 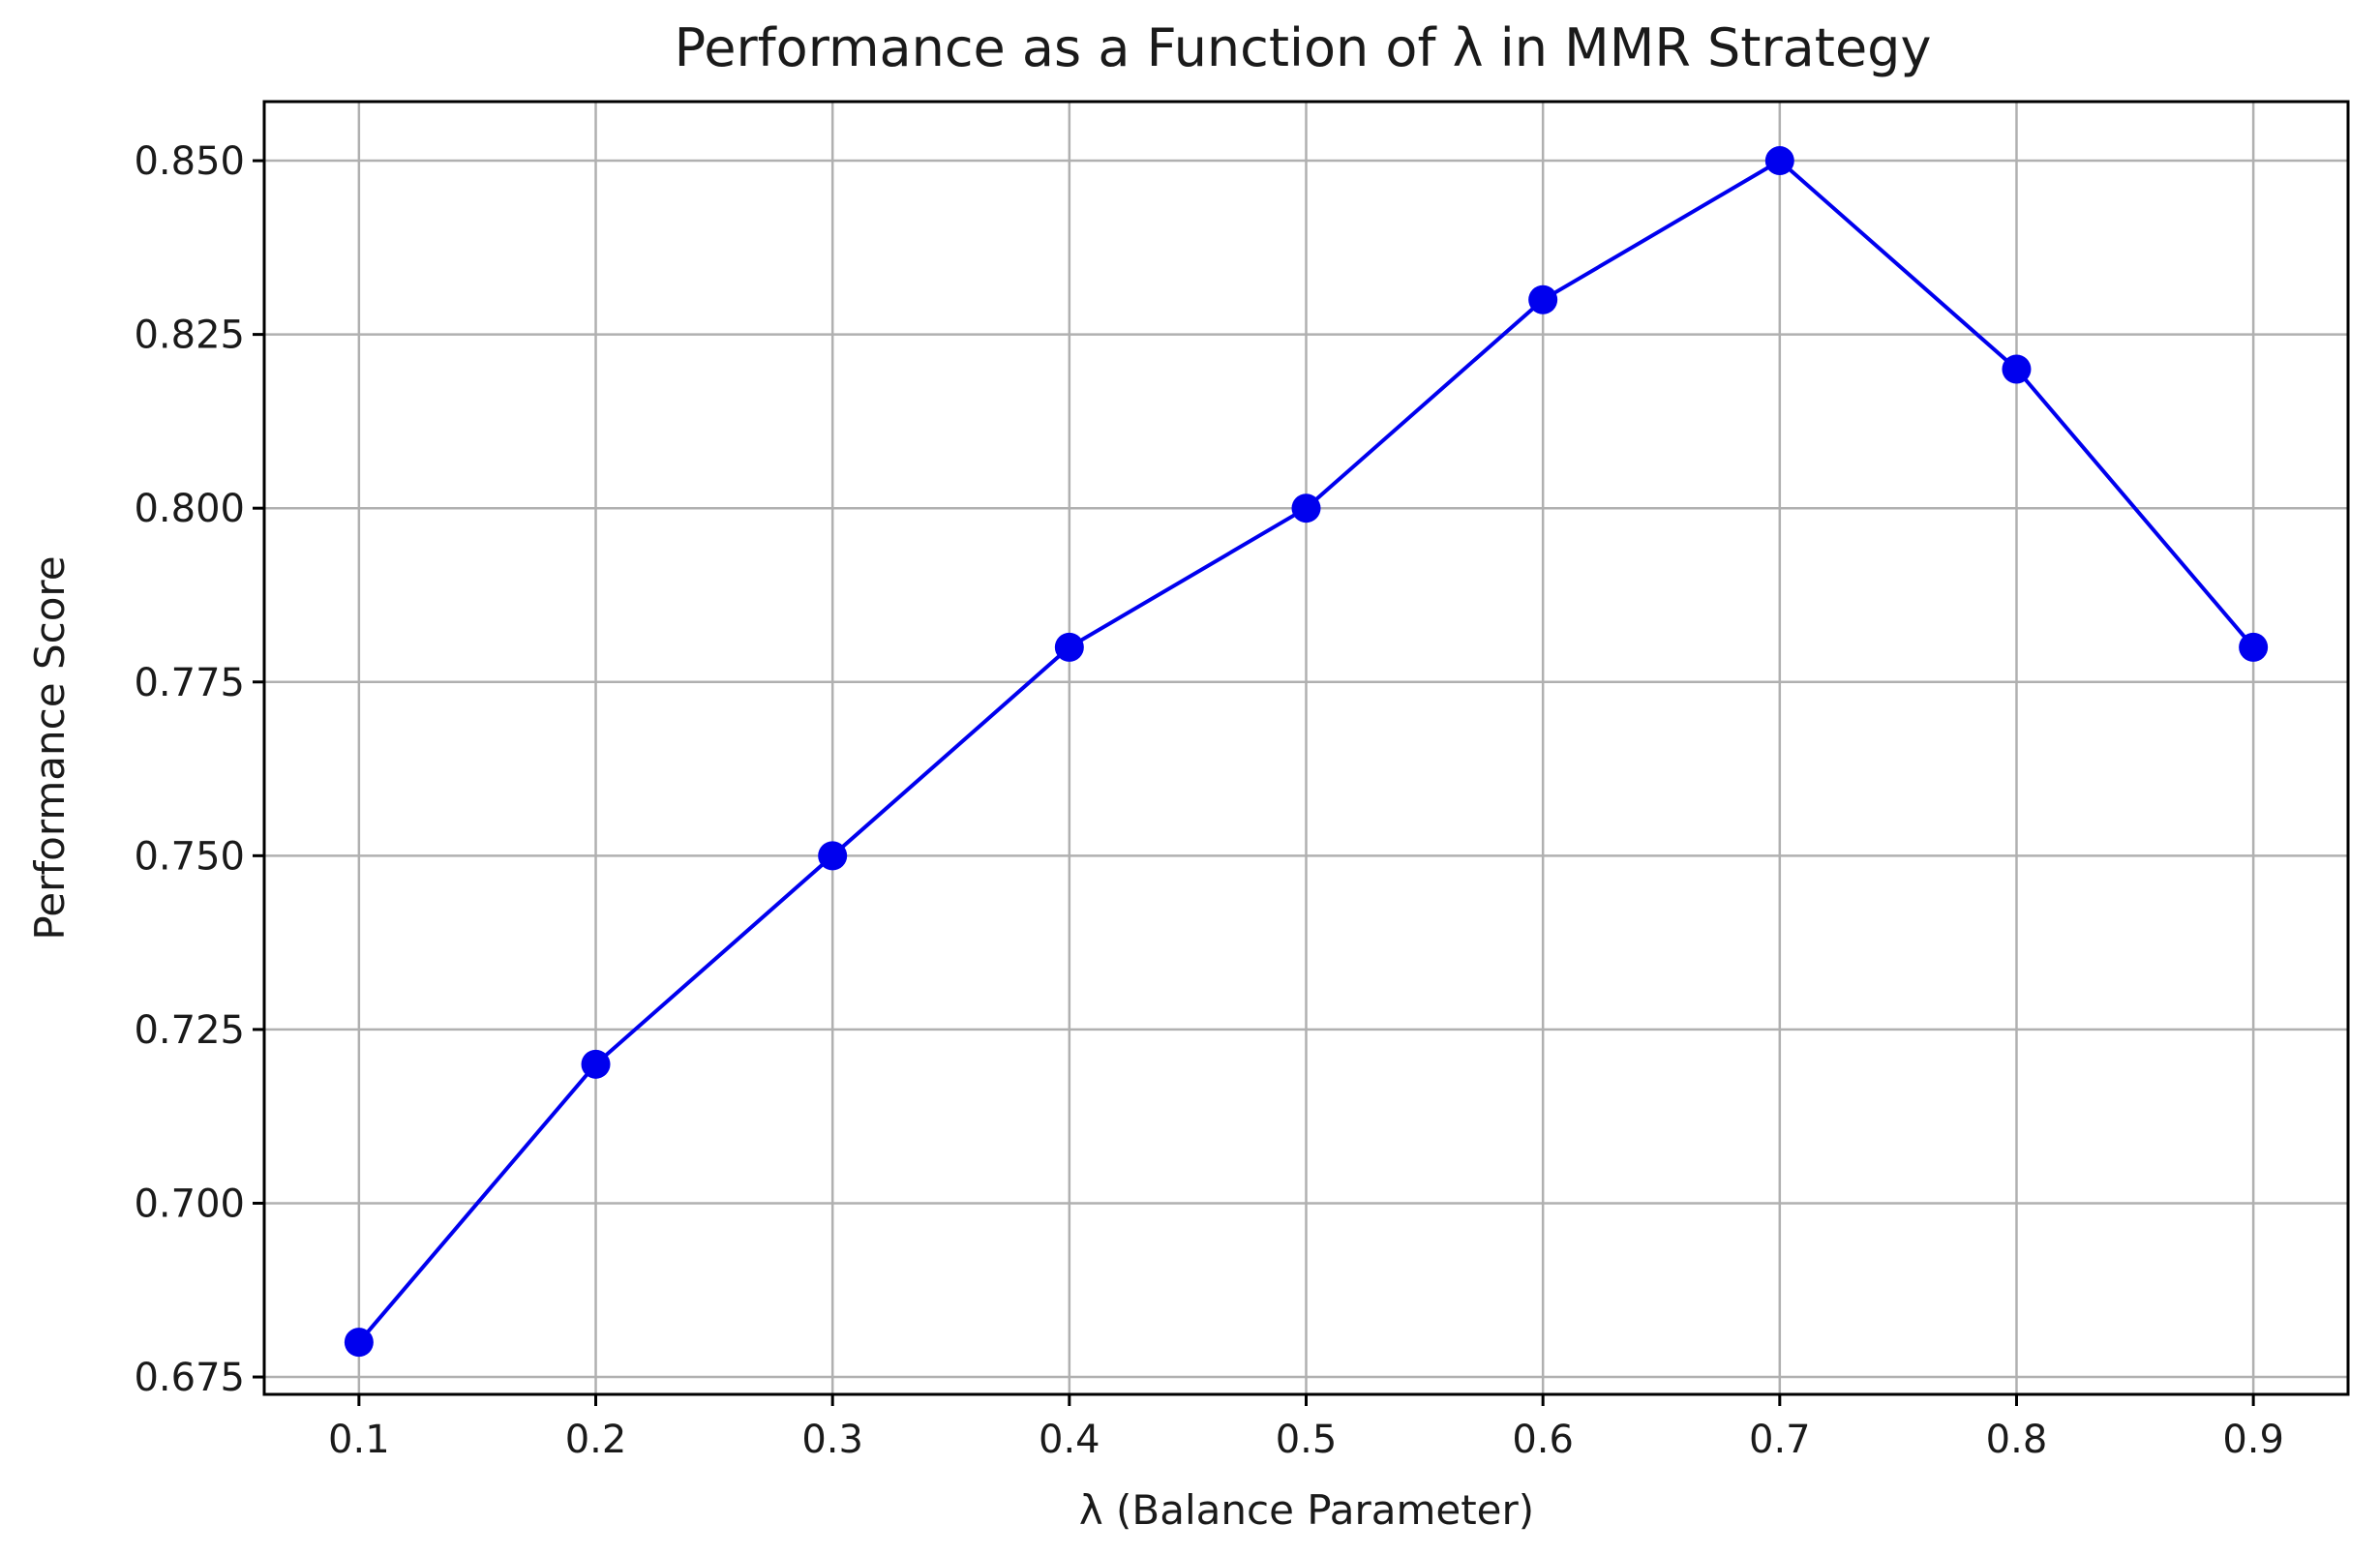 What do you see at coordinates (2253, 1440) in the screenshot?
I see `x-tick-label: 0.9` at bounding box center [2253, 1440].